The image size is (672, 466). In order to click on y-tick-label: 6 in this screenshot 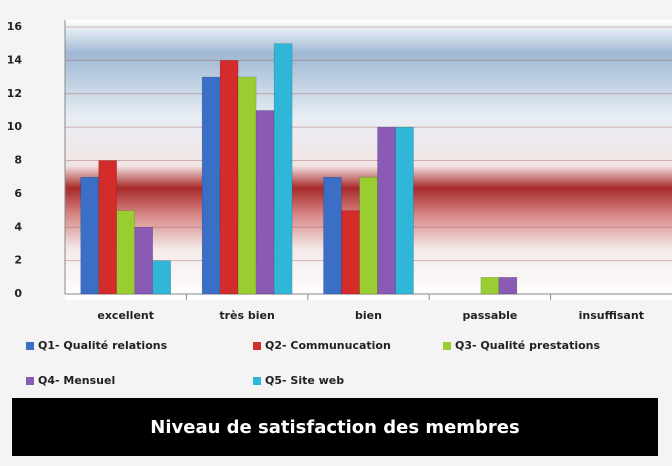, I will do `click(18, 193)`.